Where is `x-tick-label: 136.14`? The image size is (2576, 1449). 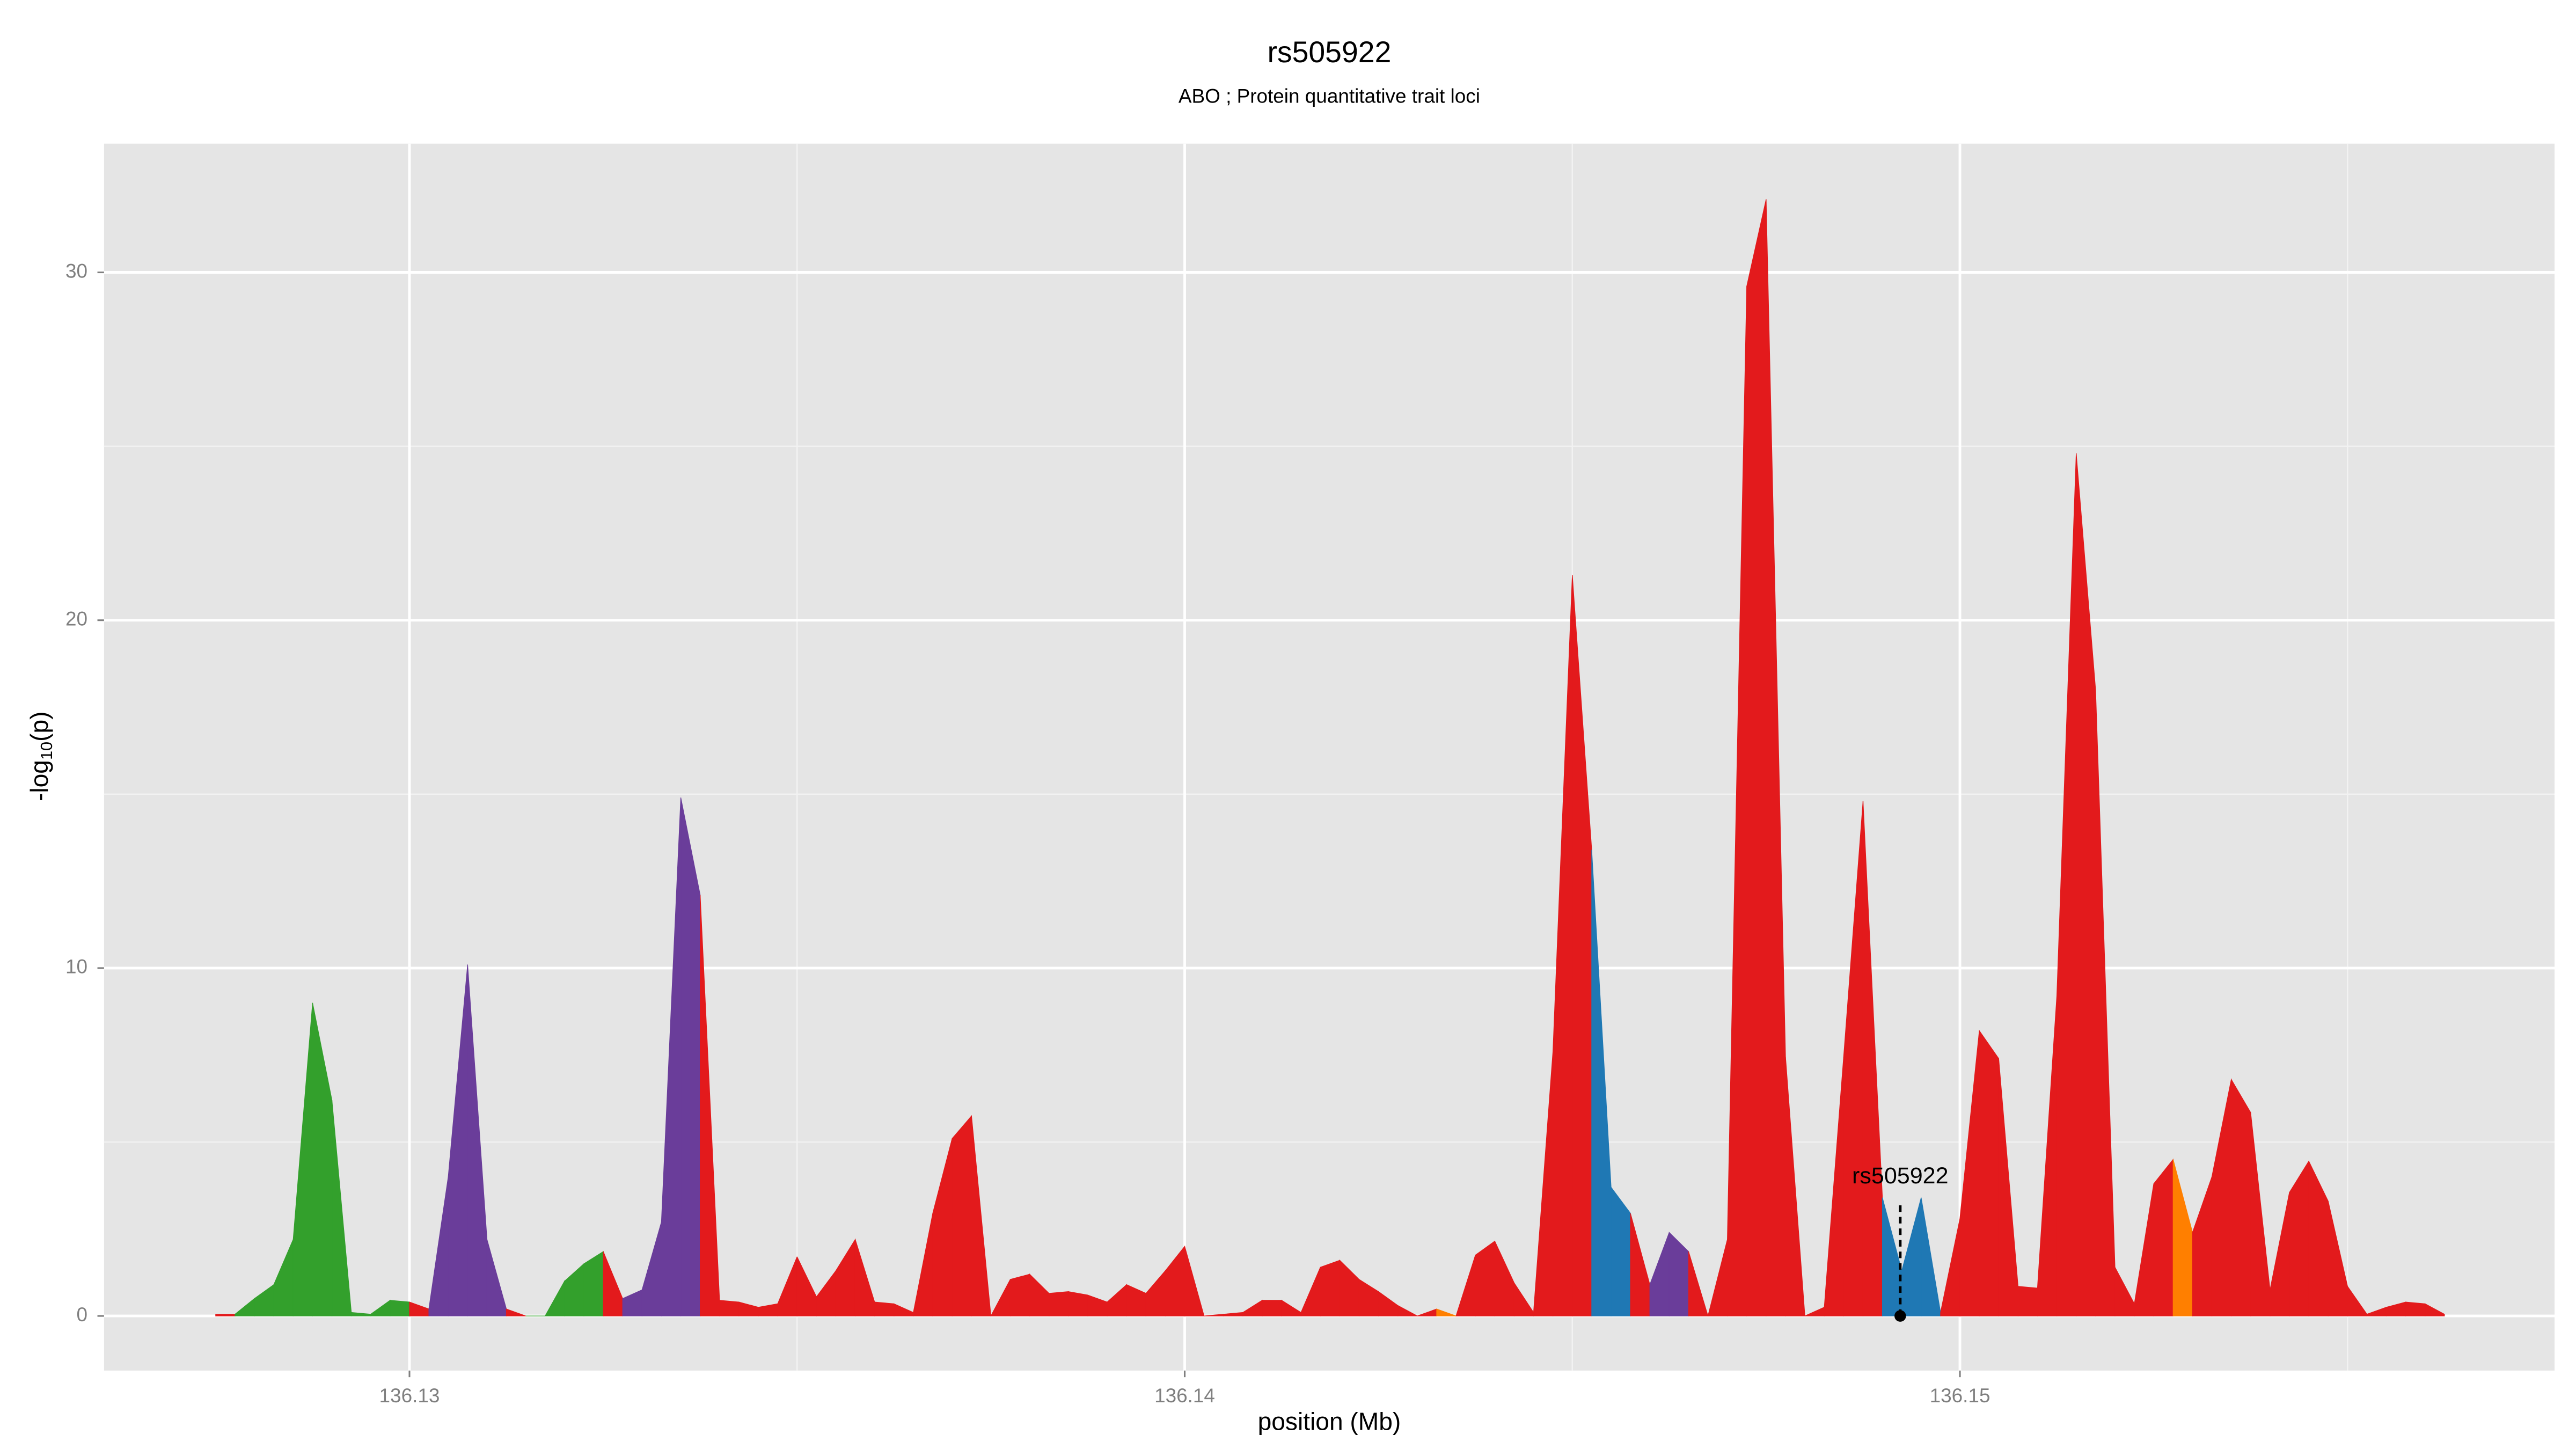 x-tick-label: 136.14 is located at coordinates (1184, 1396).